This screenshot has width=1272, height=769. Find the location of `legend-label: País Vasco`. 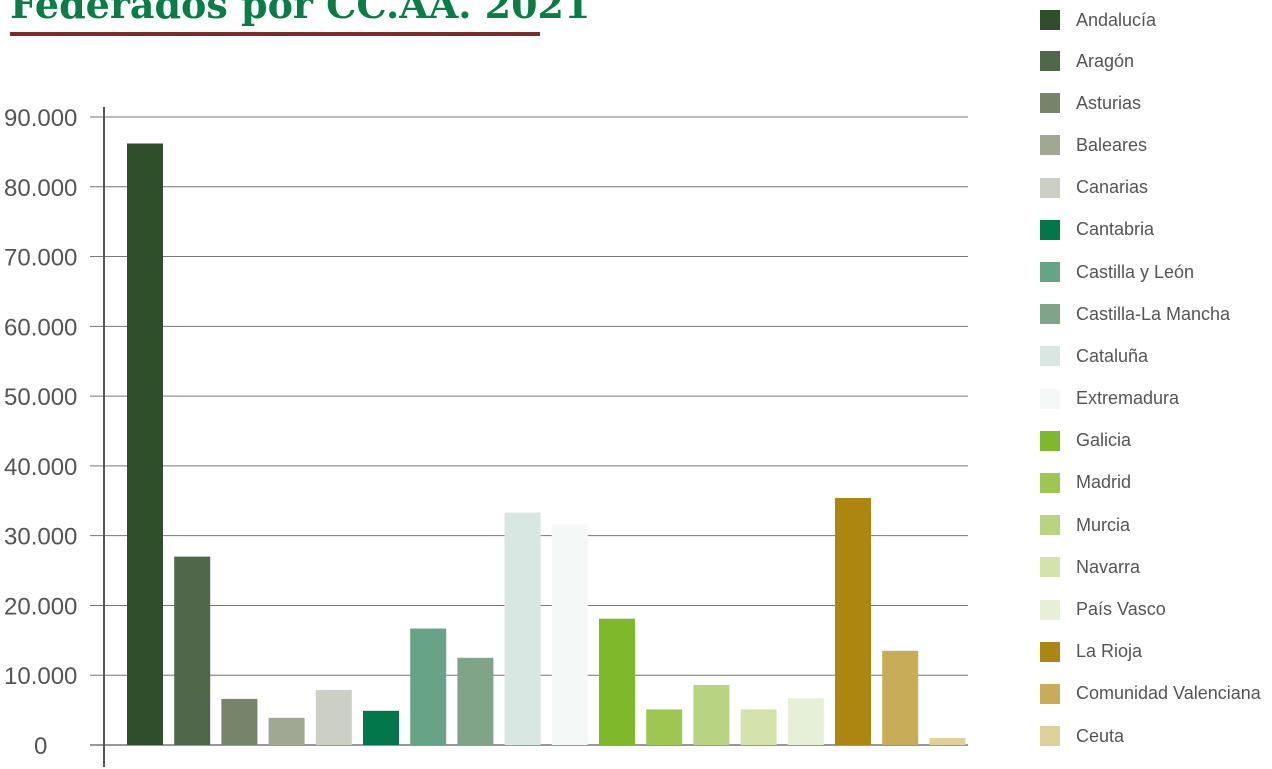

legend-label: País Vasco is located at coordinates (1121, 609).